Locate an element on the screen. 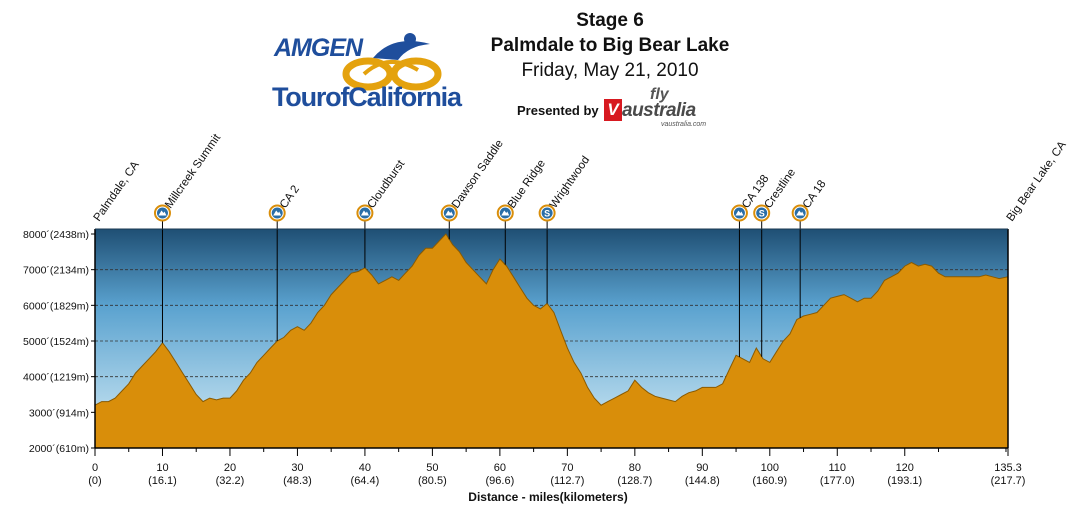  marker-label: Blue Ridge is located at coordinates (527, 184).